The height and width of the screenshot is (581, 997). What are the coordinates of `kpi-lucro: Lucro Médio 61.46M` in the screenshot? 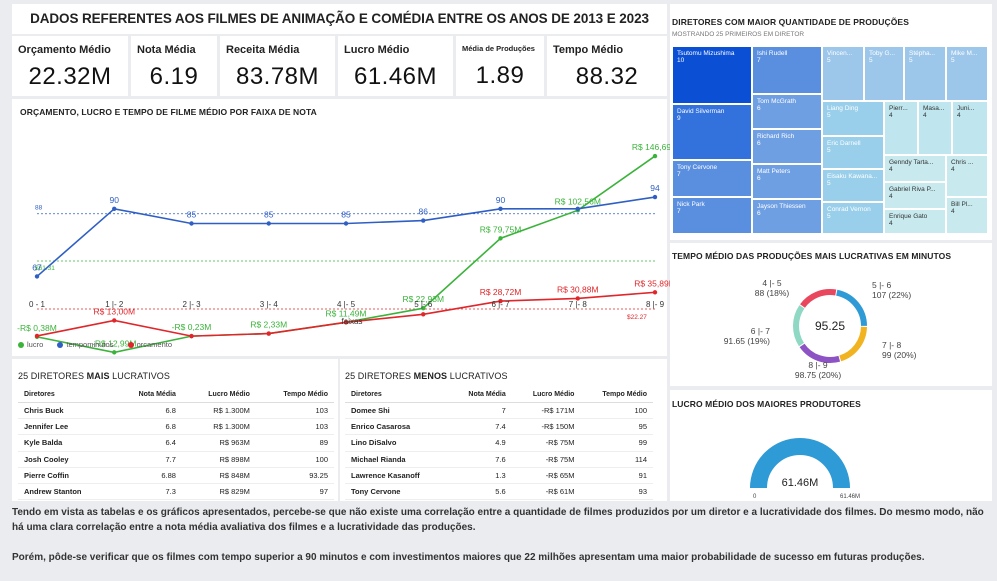 It's located at (395, 66).